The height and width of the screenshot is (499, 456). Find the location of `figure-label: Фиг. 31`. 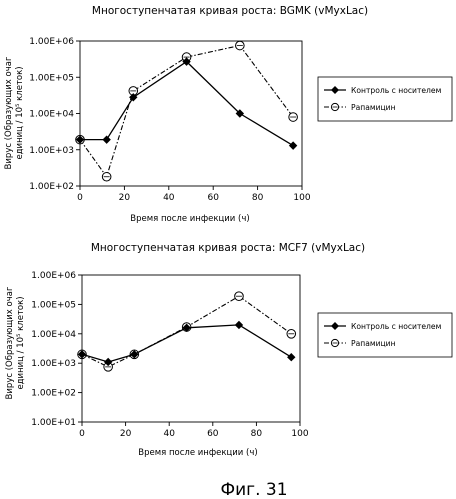

figure-label: Фиг. 31 is located at coordinates (253, 489).